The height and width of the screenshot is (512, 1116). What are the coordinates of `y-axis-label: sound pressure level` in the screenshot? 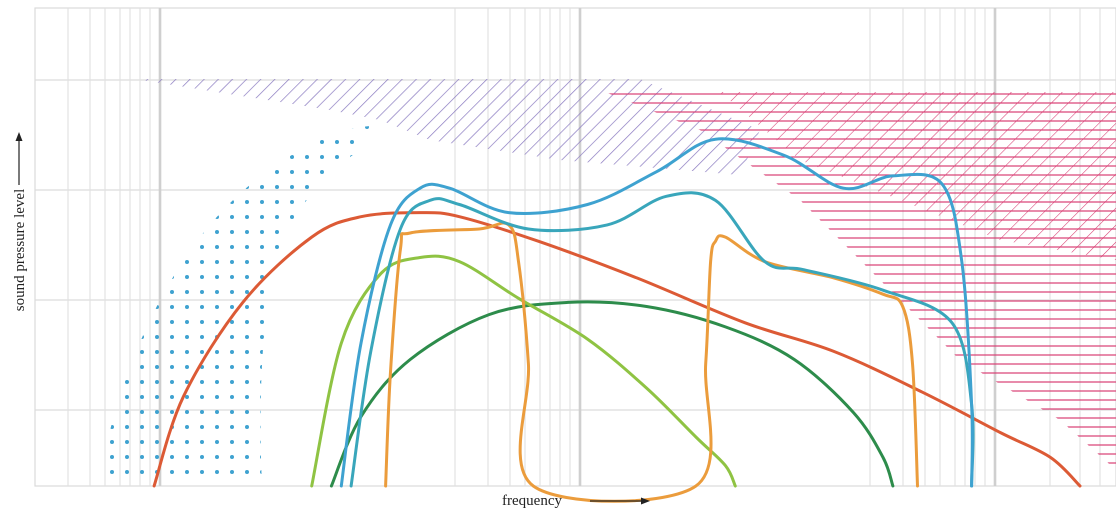 It's located at (20, 250).